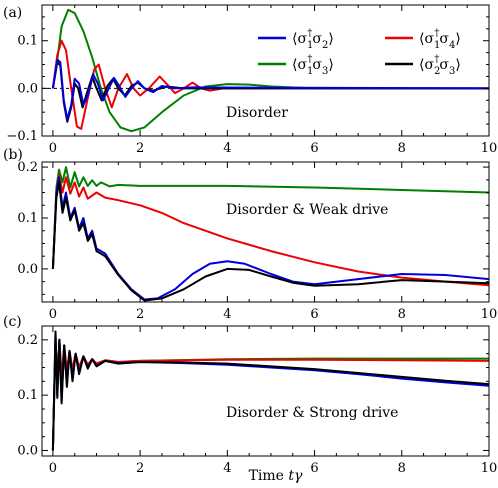 The width and height of the screenshot is (498, 488). Describe the element at coordinates (359, 52) in the screenshot. I see `legend: ⟨σ1†σ2⟩ ⟨σ1†σ4⟩ ⟨σ1†σ3⟩ ⟨σ2†σ3⟩` at that location.